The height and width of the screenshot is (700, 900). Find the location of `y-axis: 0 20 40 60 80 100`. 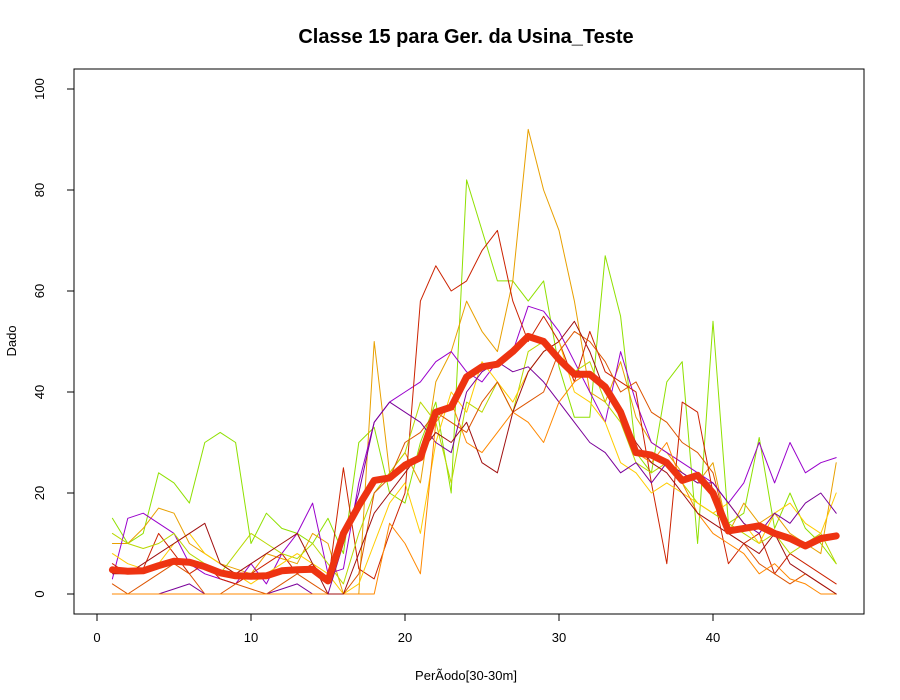

y-axis: 0 20 40 60 80 100 is located at coordinates (53, 338).